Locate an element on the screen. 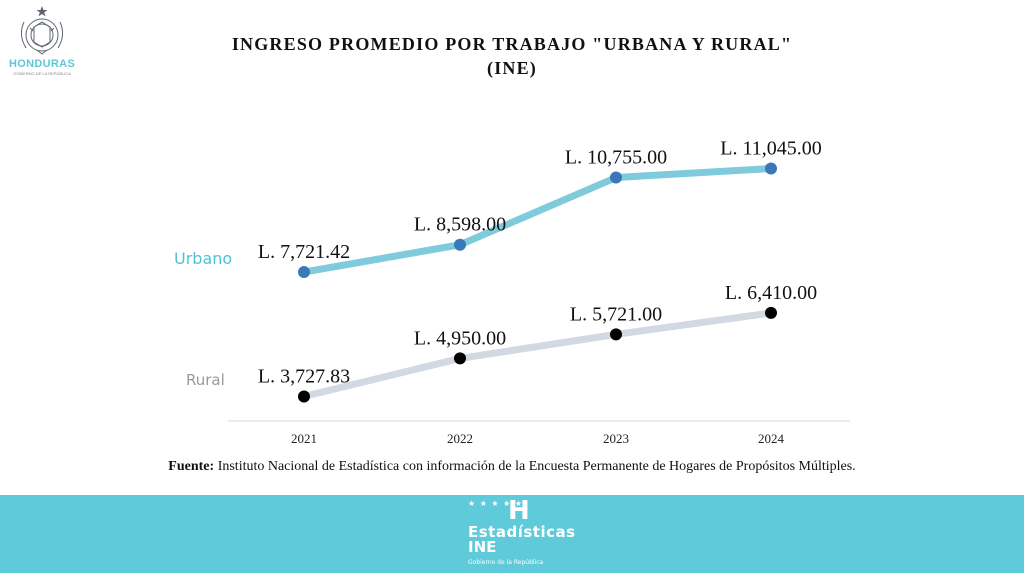 The width and height of the screenshot is (1024, 573). ine-h-mark: H is located at coordinates (519, 511).